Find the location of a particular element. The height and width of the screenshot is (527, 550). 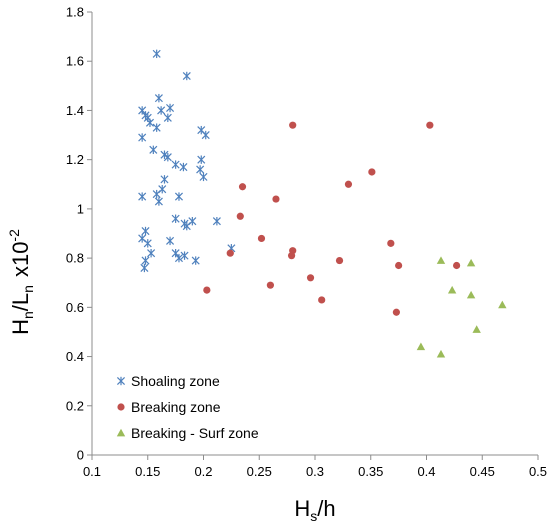

surf-zone-legend-marker is located at coordinates (121, 432).